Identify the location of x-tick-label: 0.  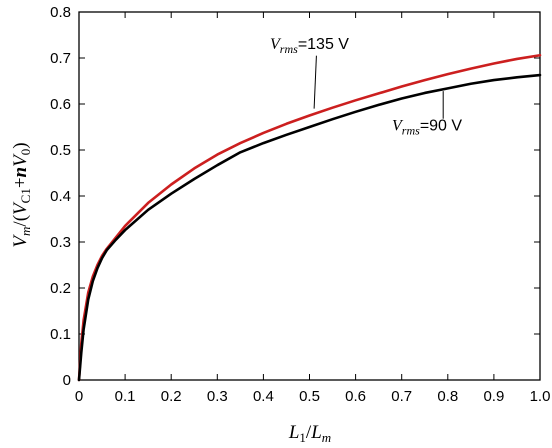
(79, 396).